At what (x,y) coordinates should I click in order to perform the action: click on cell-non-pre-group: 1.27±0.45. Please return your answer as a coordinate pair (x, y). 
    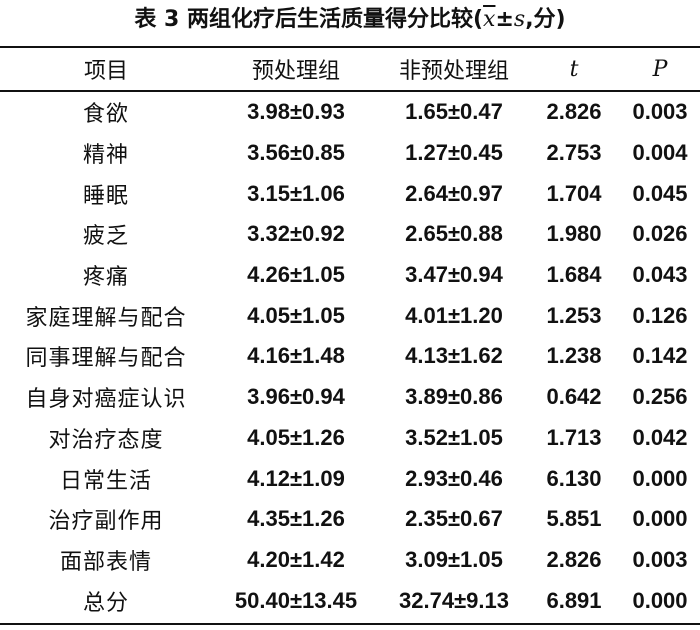
    Looking at the image, I should click on (454, 153).